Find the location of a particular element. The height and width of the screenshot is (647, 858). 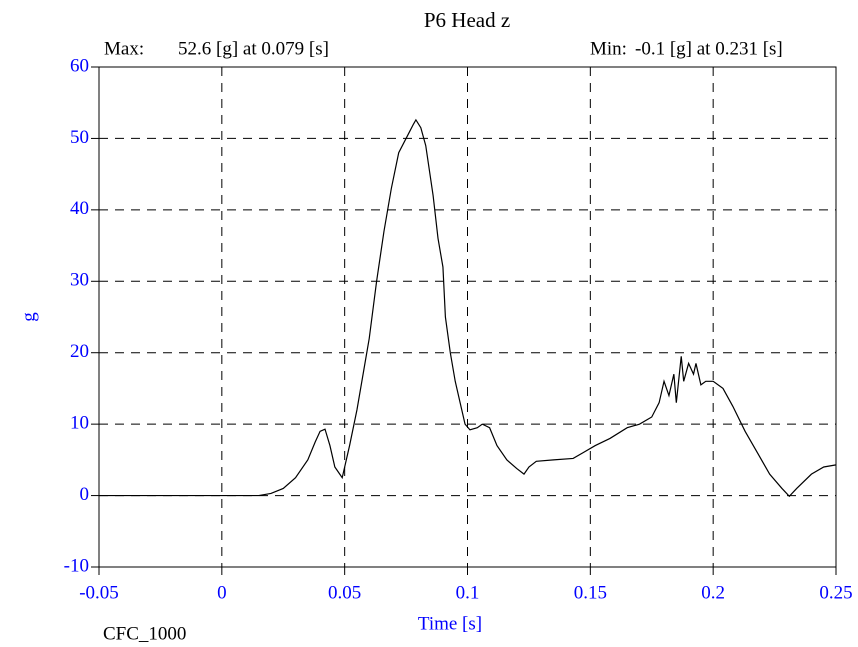

x-tick-label: -0.05 is located at coordinates (99, 592).